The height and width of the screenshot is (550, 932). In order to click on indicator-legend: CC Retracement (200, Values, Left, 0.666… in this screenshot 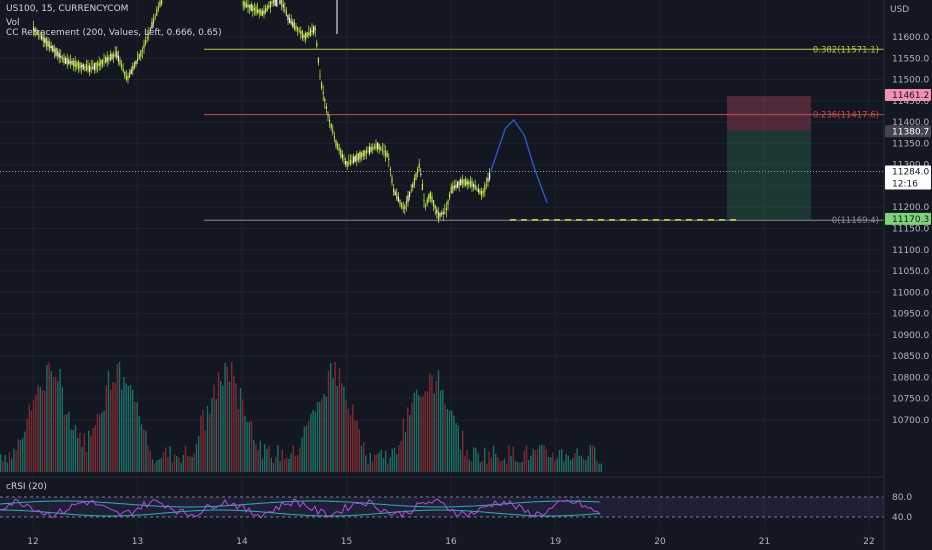, I will do `click(114, 33)`.